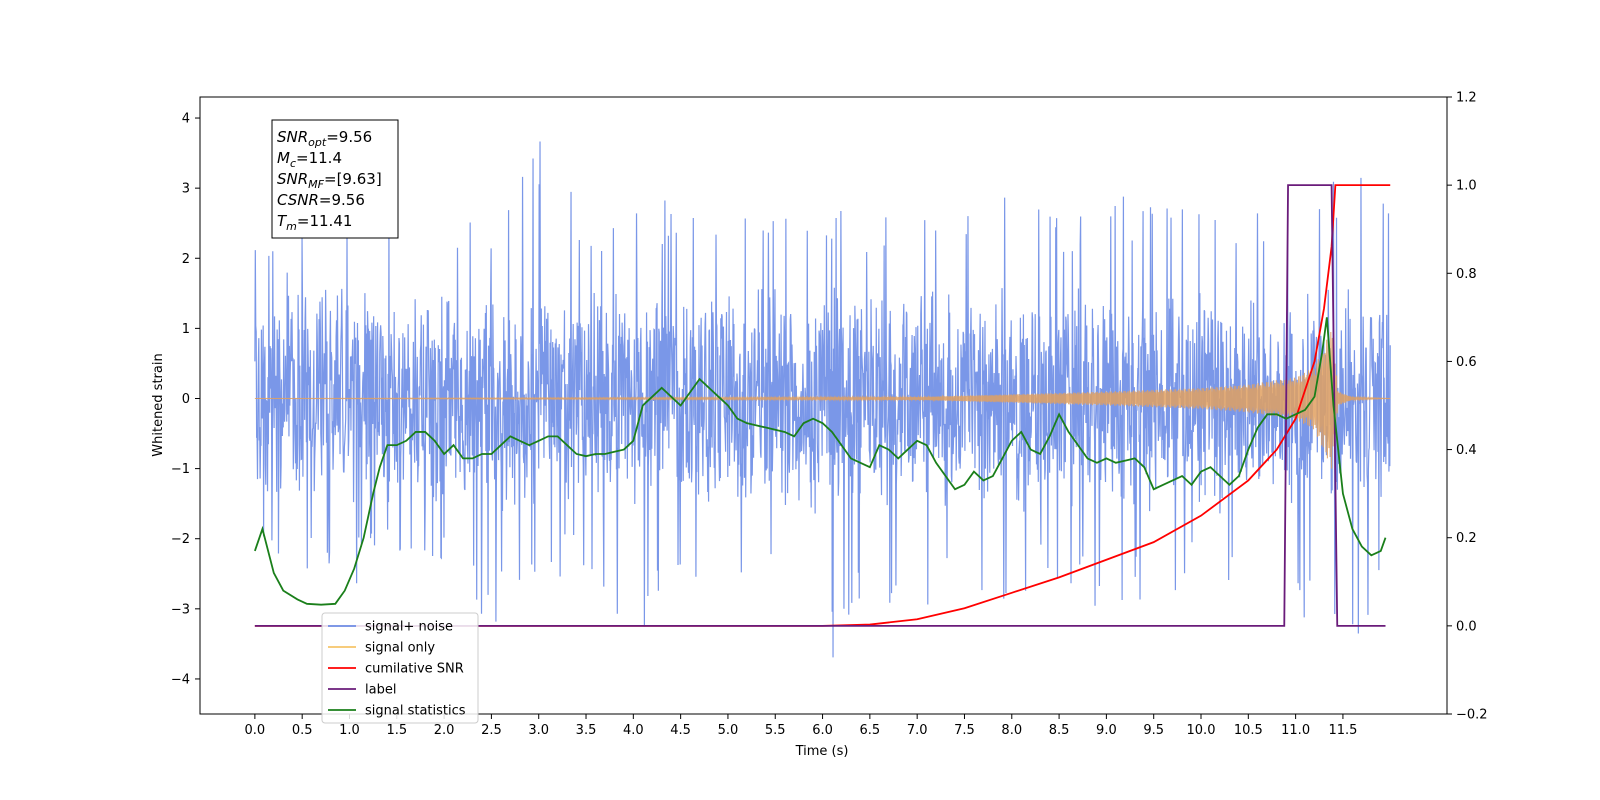 This screenshot has width=1600, height=800. I want to click on y2-tick-label: 0.0, so click(1466, 626).